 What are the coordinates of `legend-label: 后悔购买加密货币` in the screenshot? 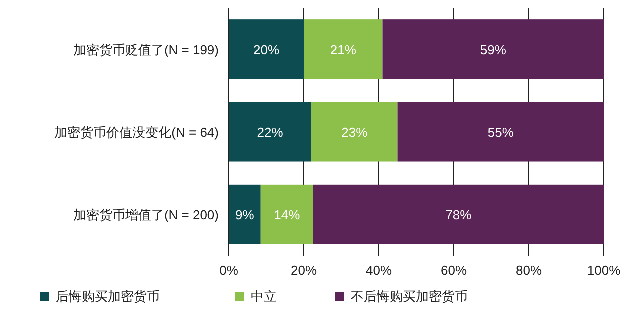 It's located at (108, 296).